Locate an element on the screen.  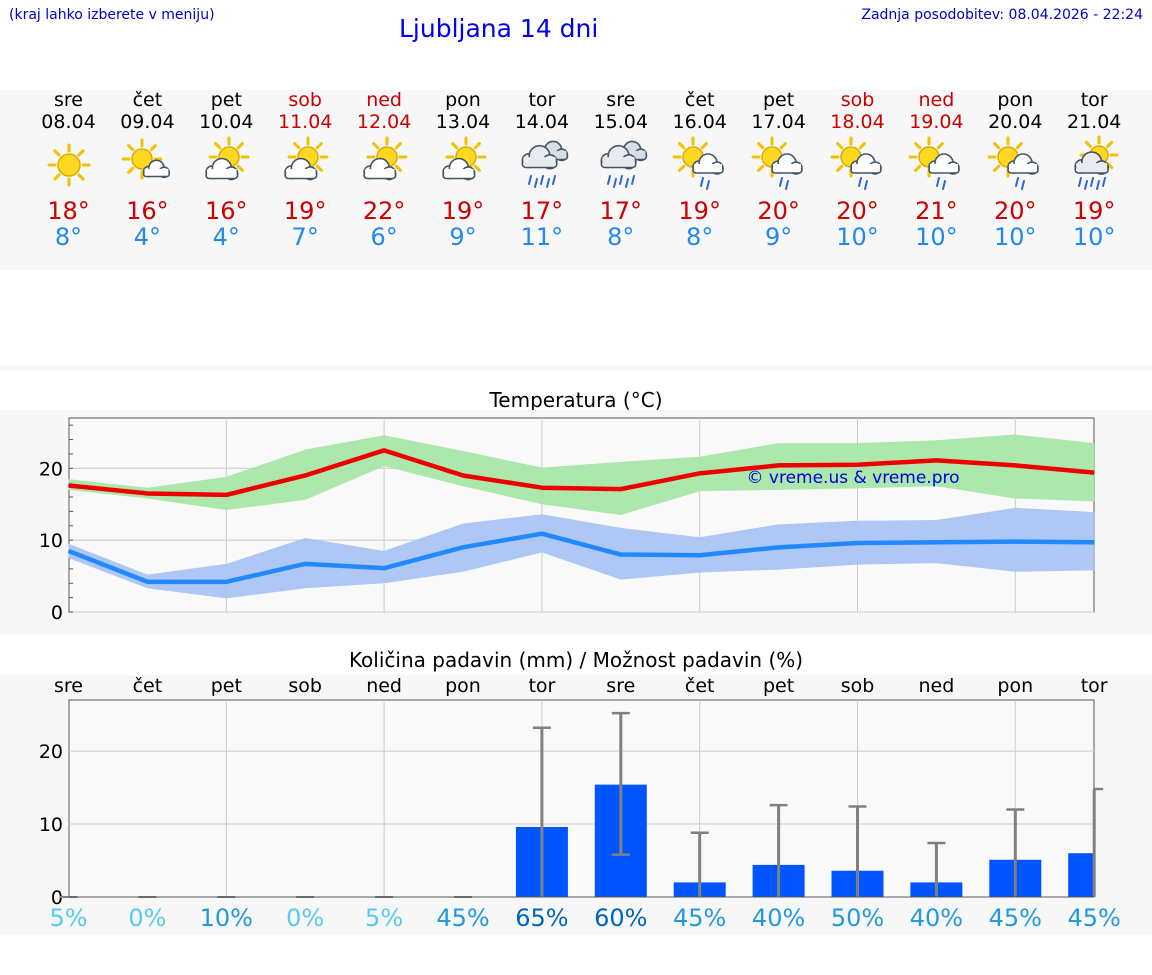
day-column: sob 18.04 20° 10° is located at coordinates (858, 170).